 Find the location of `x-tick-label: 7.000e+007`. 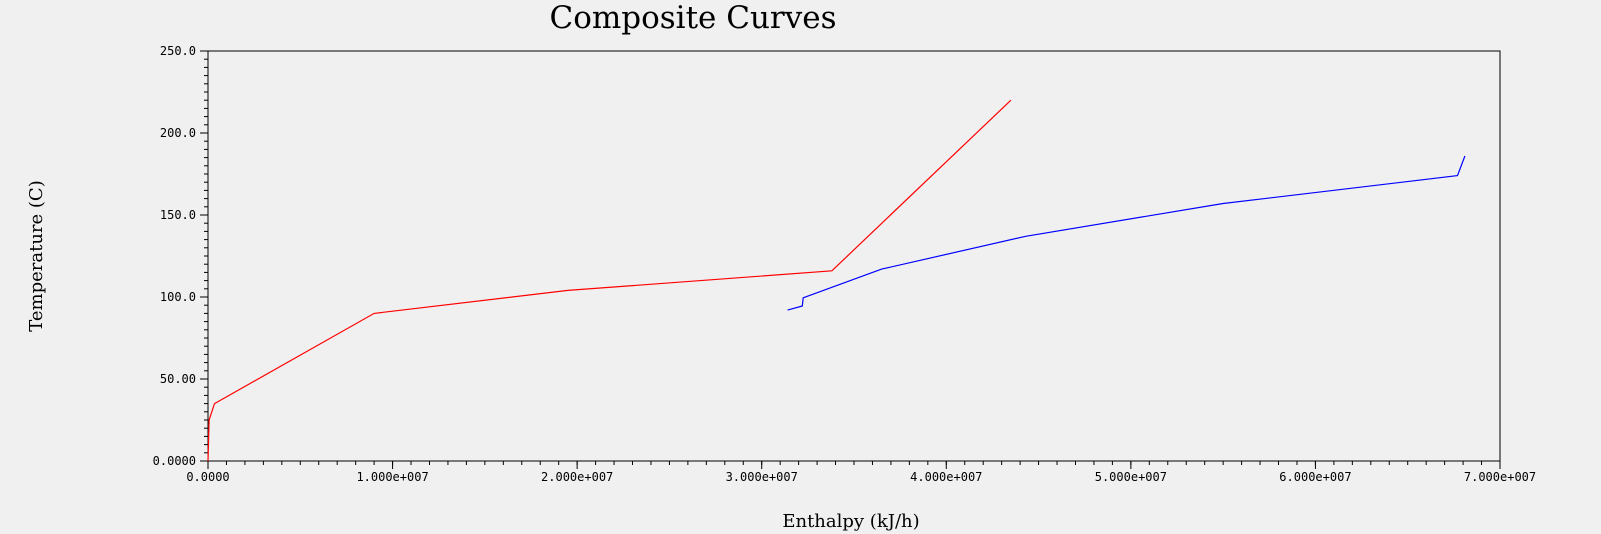

x-tick-label: 7.000e+007 is located at coordinates (1500, 477).